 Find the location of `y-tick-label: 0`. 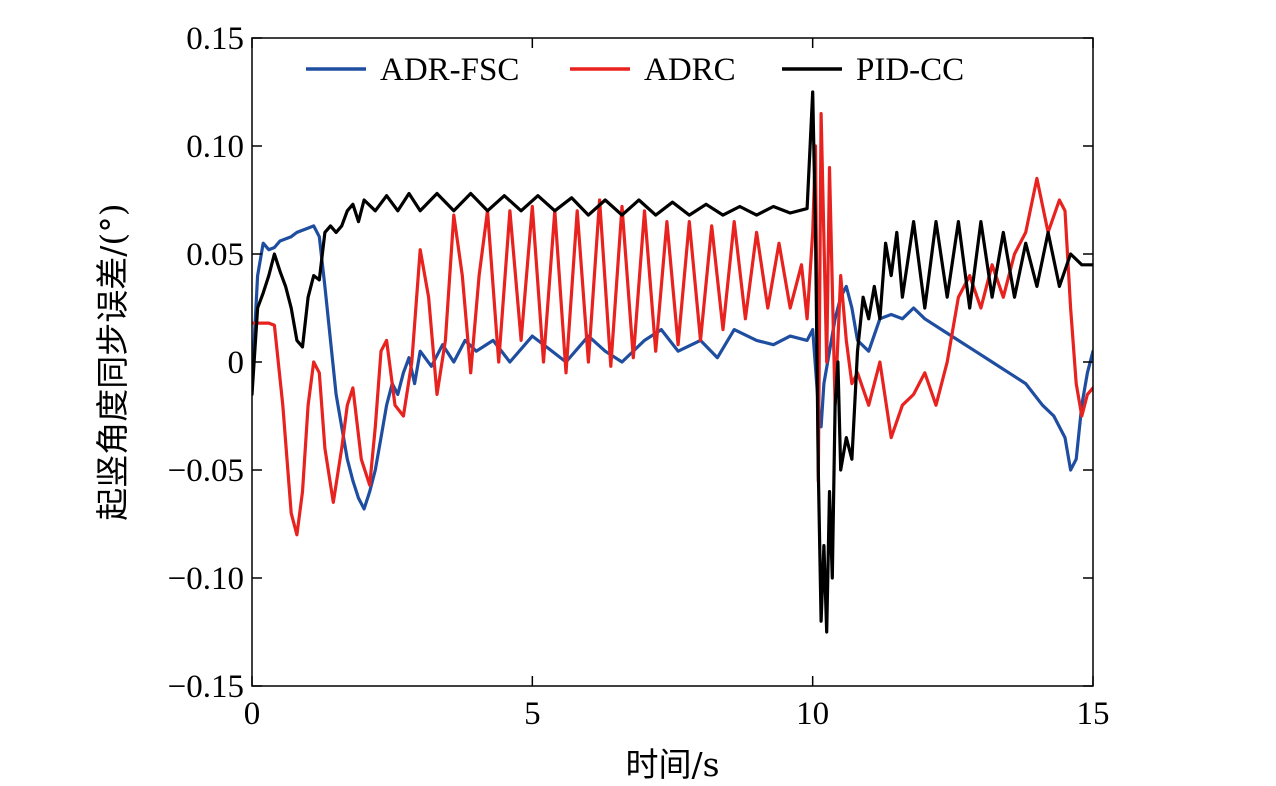

y-tick-label: 0 is located at coordinates (236, 363).